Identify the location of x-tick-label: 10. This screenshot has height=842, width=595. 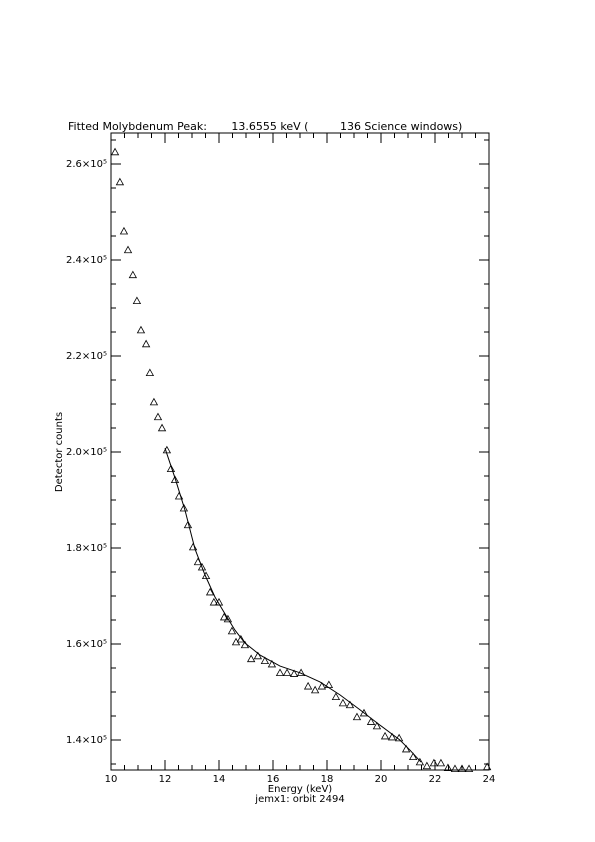
(111, 779).